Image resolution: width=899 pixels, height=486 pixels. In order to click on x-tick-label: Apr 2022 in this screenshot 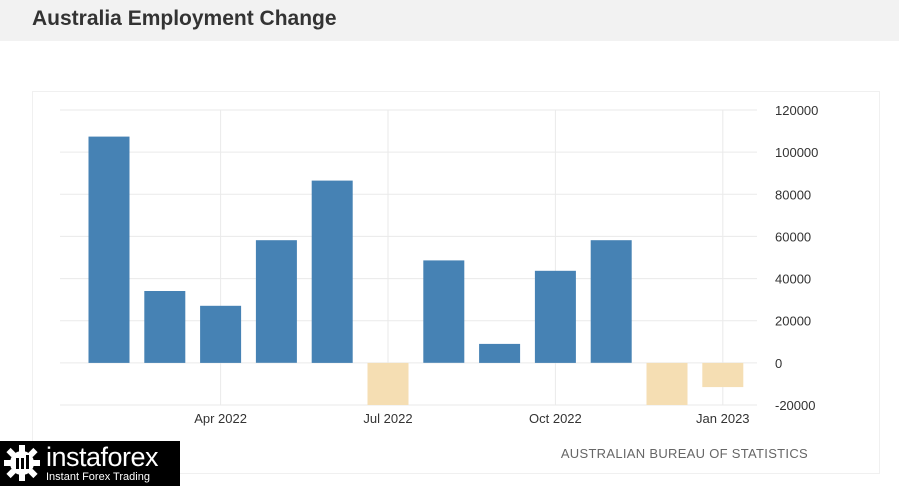, I will do `click(220, 418)`.